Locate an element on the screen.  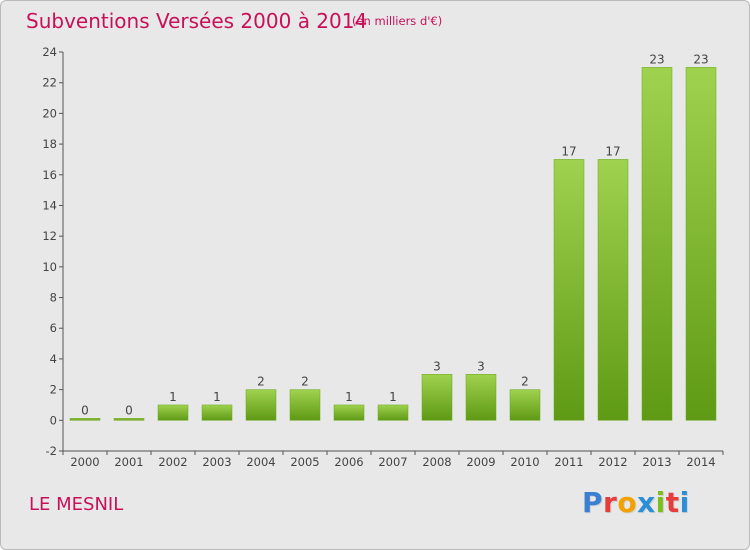
x-tick-label: 2004 is located at coordinates (260, 462).